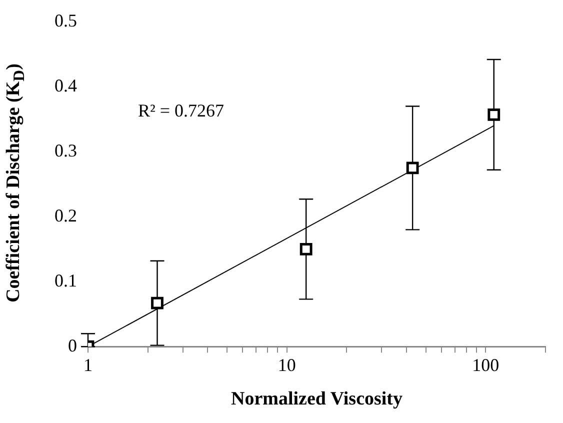  Describe the element at coordinates (65, 215) in the screenshot. I see `y-tick-label: 0.2` at that location.